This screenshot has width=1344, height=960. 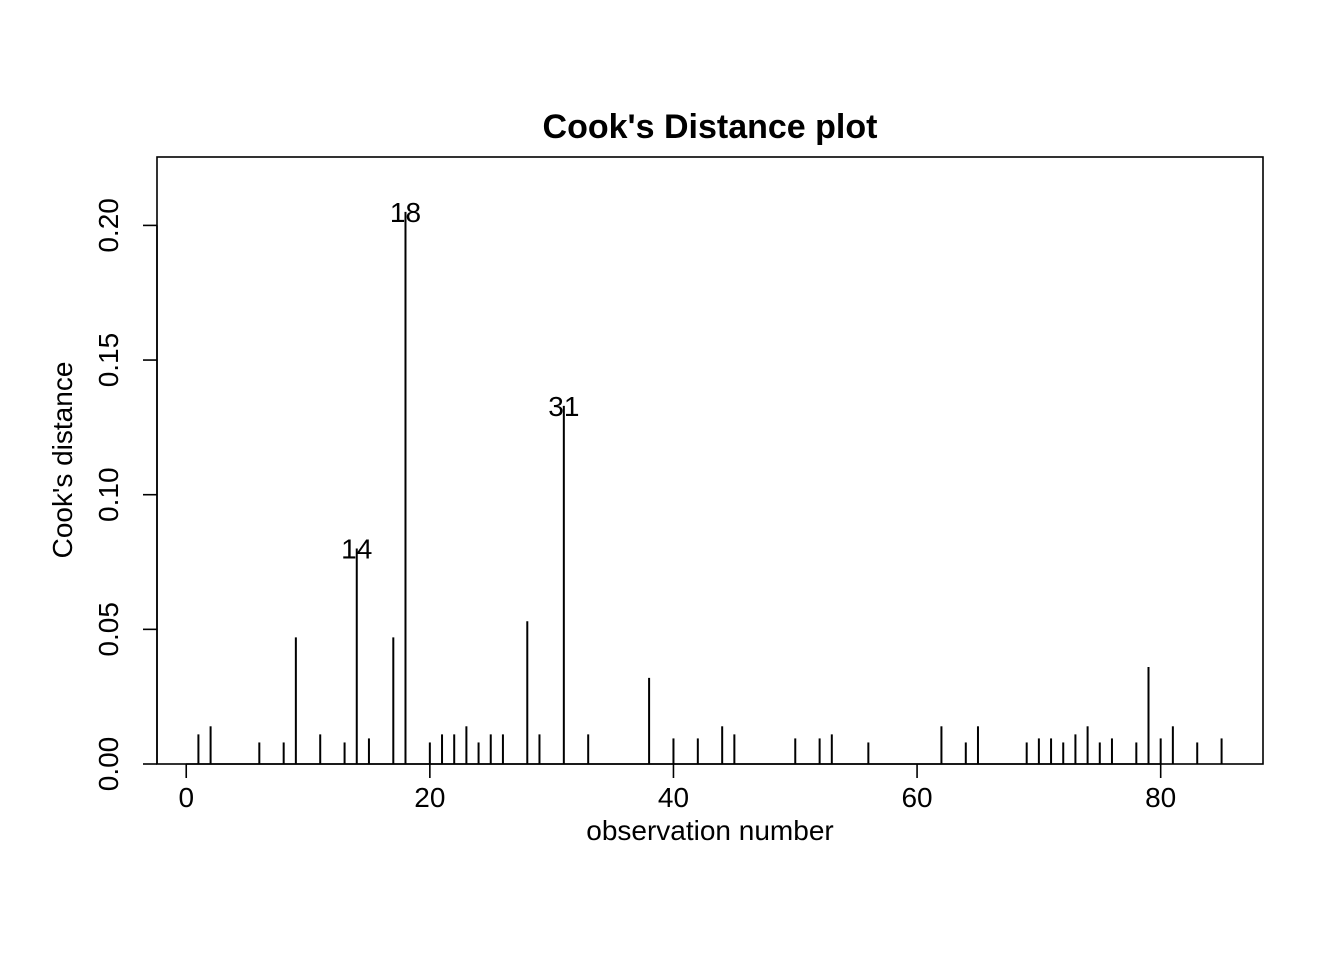 What do you see at coordinates (62, 460) in the screenshot?
I see `y-axis-label: Cook's distance` at bounding box center [62, 460].